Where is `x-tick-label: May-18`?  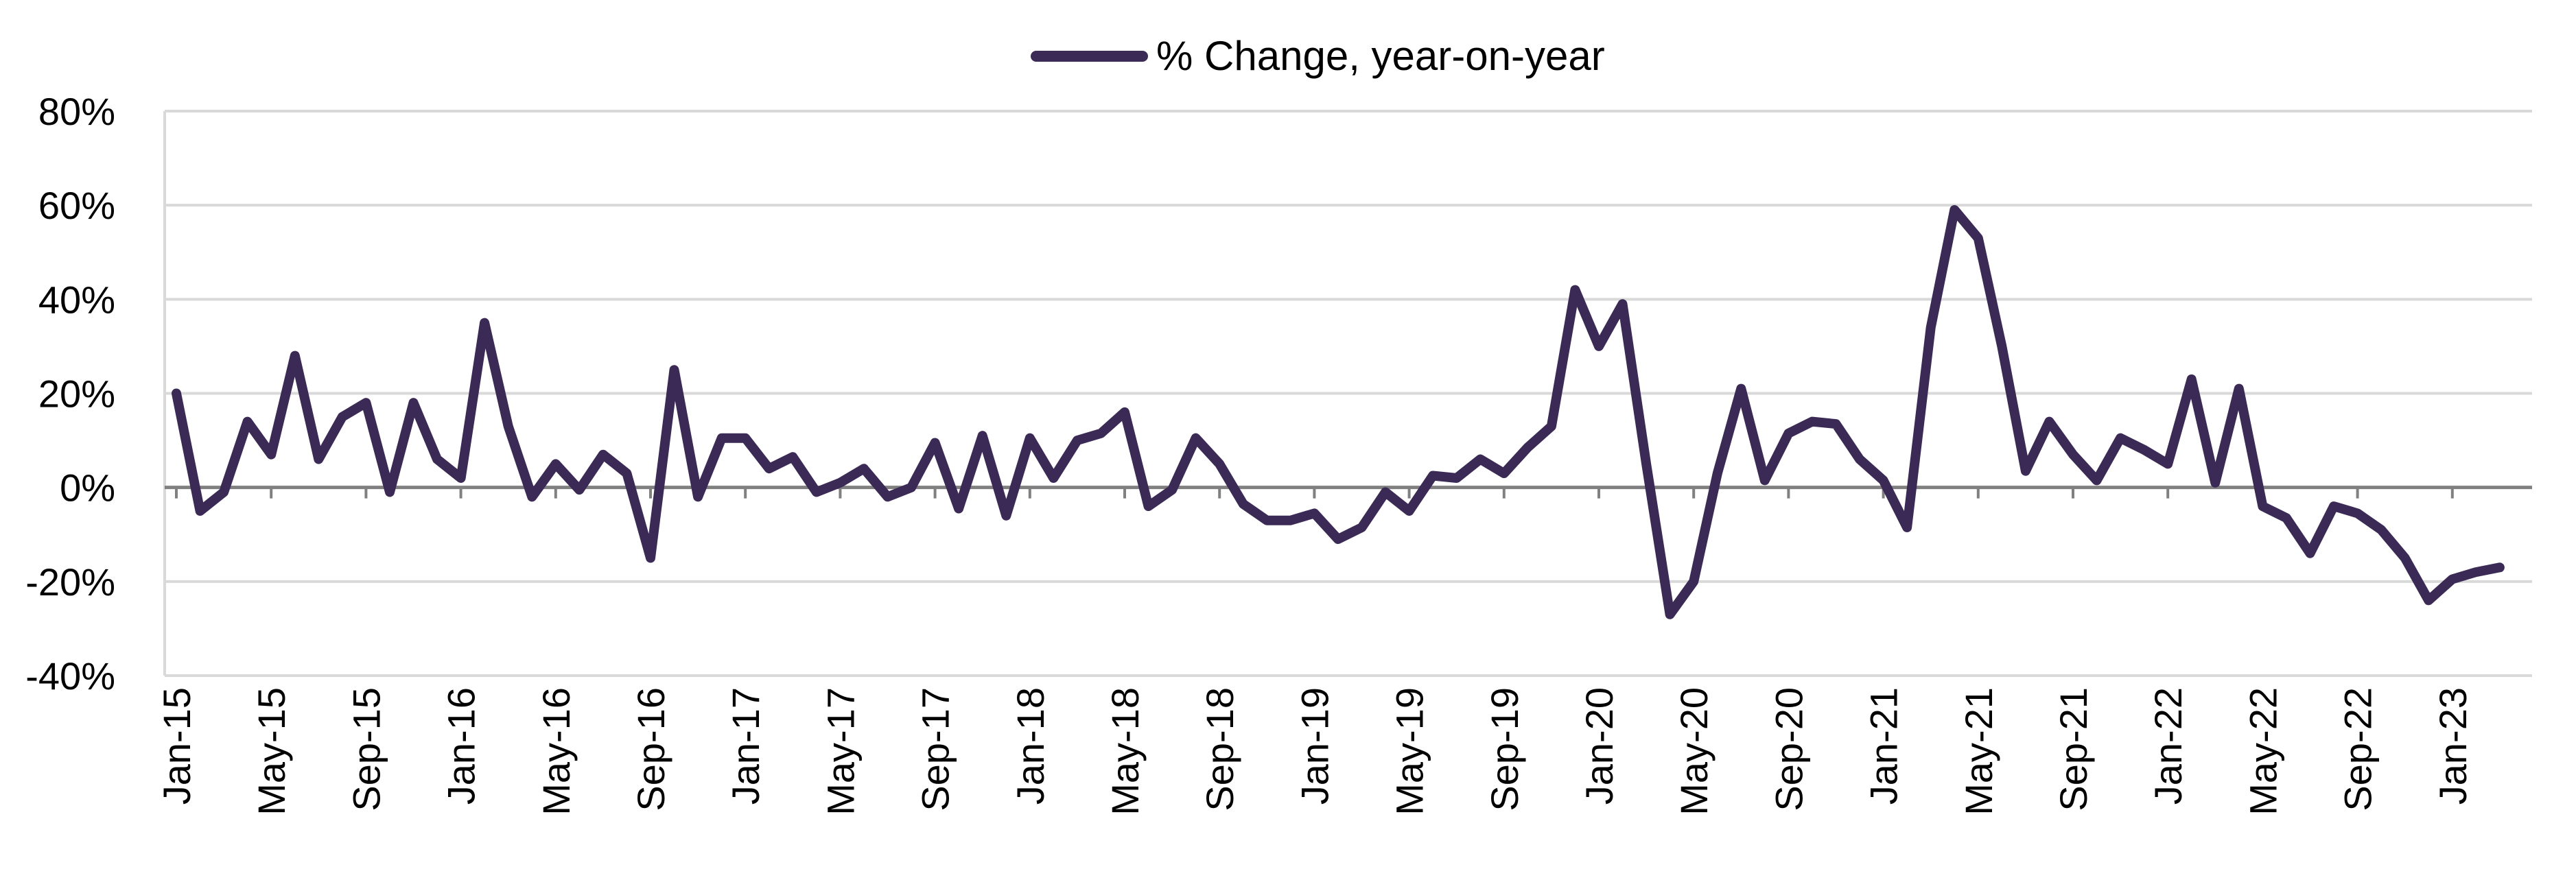 x-tick-label: May-18 is located at coordinates (1125, 751).